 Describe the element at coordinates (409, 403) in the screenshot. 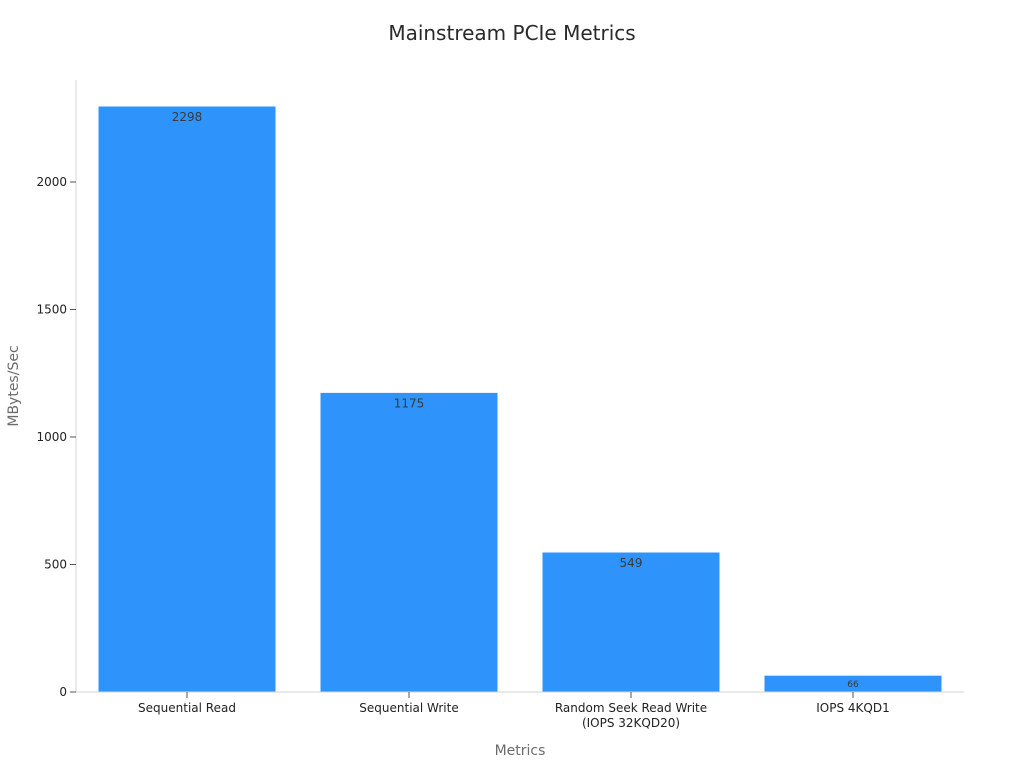

I see `data-label-1: 1175` at that location.